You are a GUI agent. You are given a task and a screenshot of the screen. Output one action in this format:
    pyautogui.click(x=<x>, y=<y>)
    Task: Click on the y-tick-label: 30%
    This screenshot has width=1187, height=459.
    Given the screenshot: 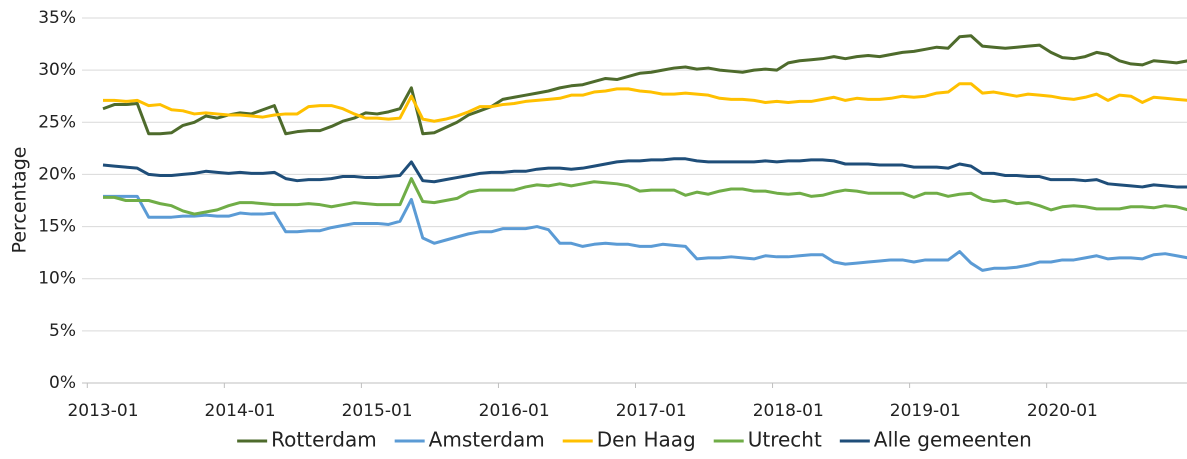 What is the action you would take?
    pyautogui.click(x=57, y=70)
    